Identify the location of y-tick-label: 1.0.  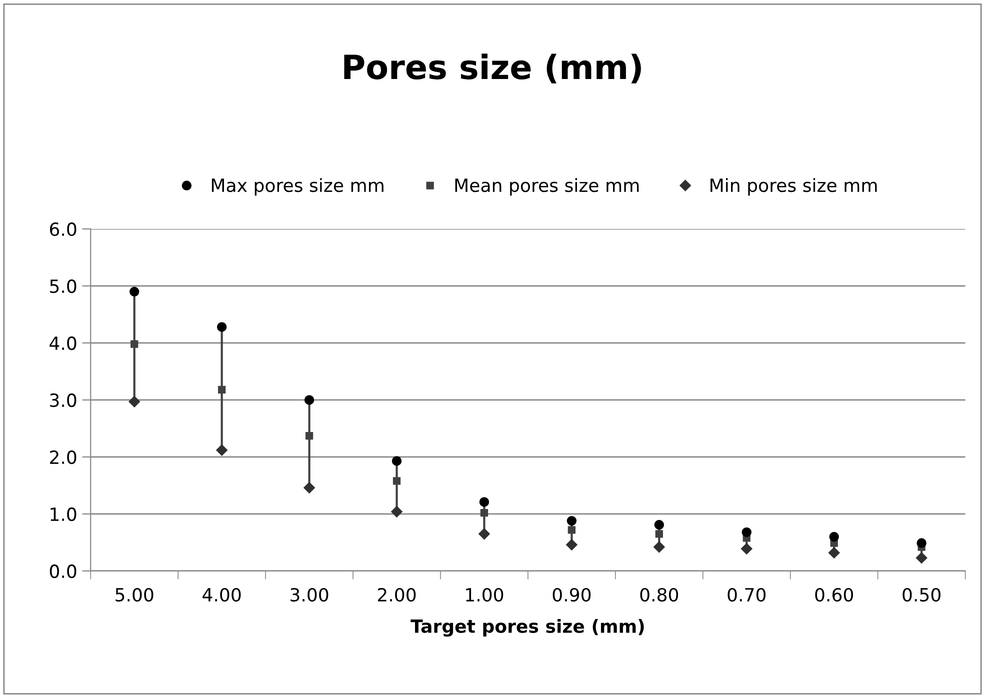
(63, 514).